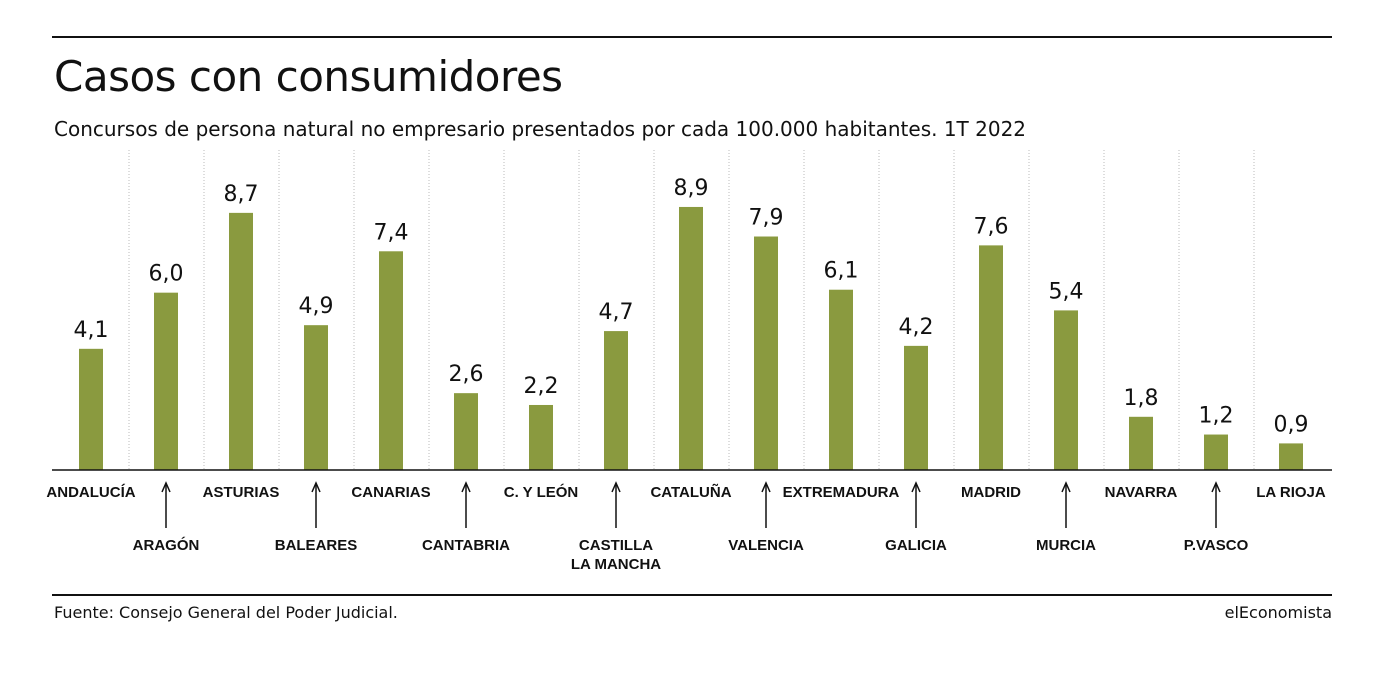 Image resolution: width=1383 pixels, height=675 pixels. What do you see at coordinates (466, 545) in the screenshot?
I see `category-label: CANTABRIA` at bounding box center [466, 545].